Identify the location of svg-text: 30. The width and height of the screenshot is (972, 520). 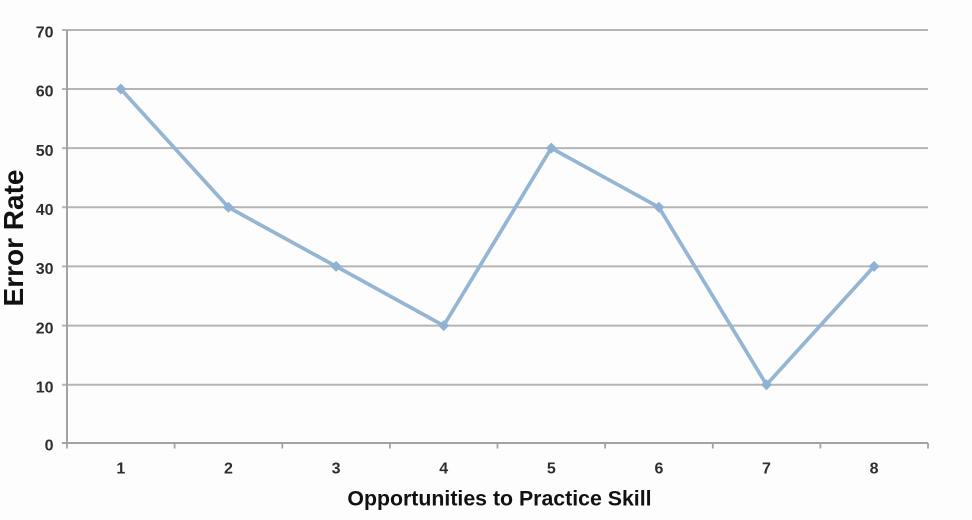
(45, 269).